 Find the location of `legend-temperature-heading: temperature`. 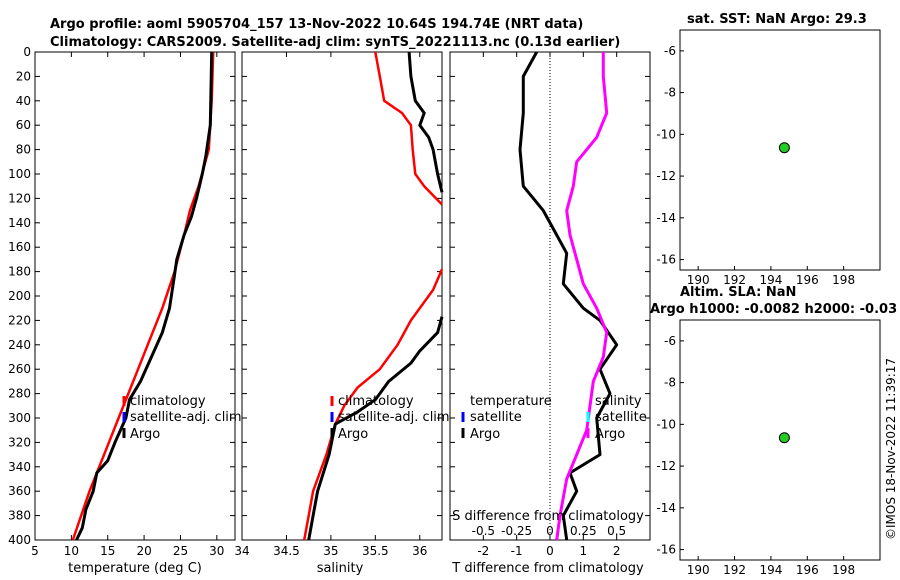

legend-temperature-heading: temperature is located at coordinates (511, 401).